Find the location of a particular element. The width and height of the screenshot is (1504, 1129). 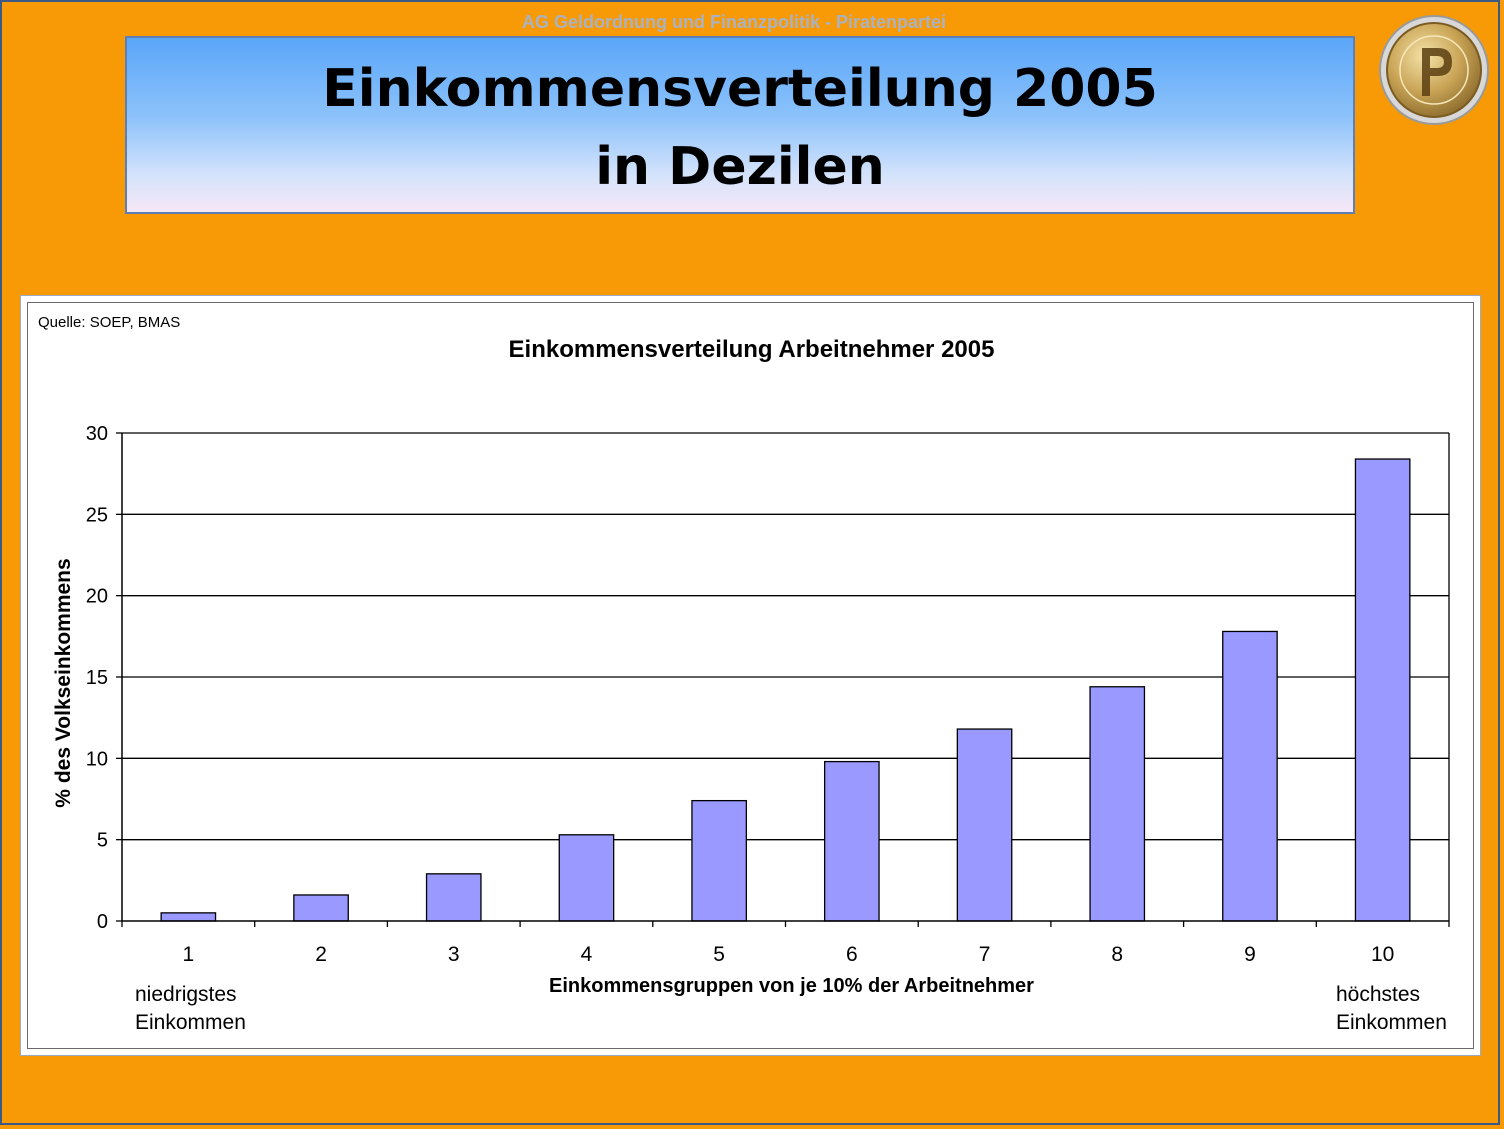

highest-income-note: höchstes Einkommen is located at coordinates (1391, 1009).